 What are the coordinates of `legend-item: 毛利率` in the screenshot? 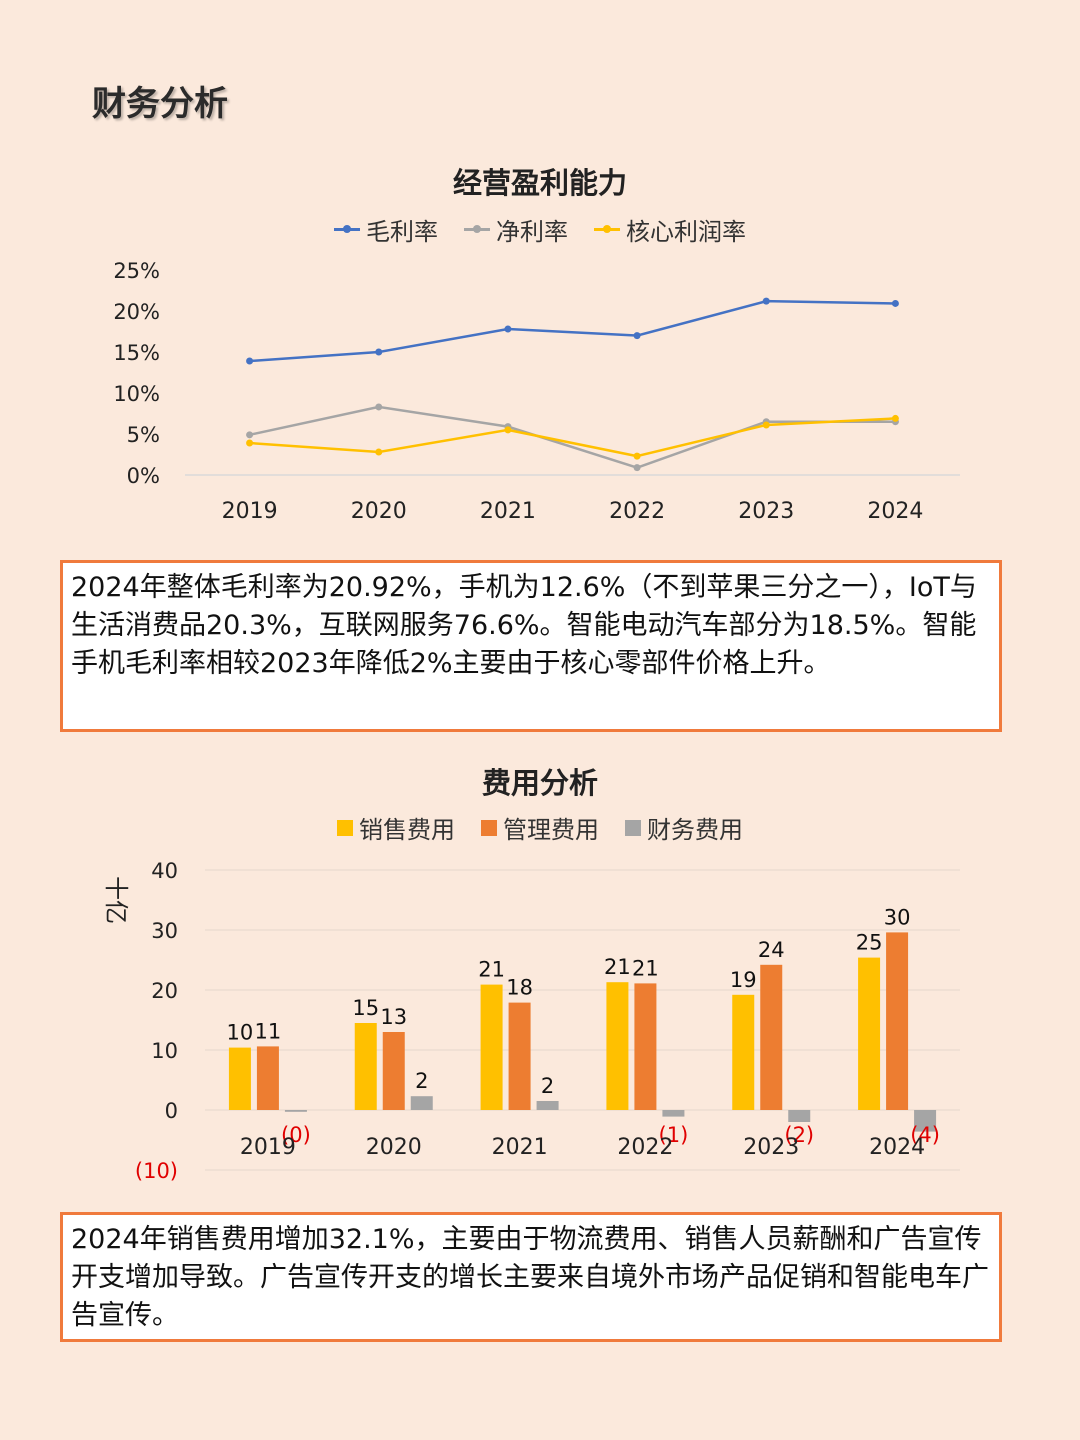 It's located at (386, 229).